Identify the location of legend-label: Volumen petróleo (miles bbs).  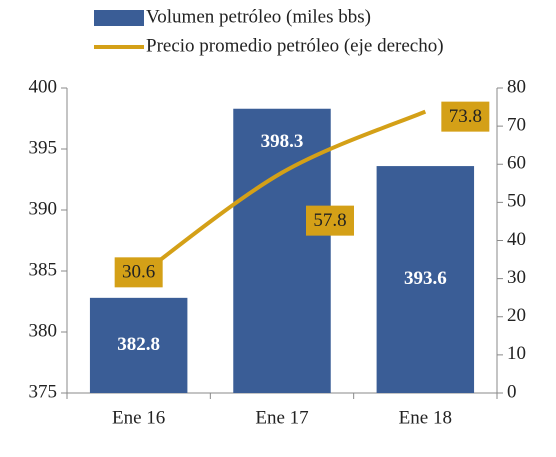
(258, 16).